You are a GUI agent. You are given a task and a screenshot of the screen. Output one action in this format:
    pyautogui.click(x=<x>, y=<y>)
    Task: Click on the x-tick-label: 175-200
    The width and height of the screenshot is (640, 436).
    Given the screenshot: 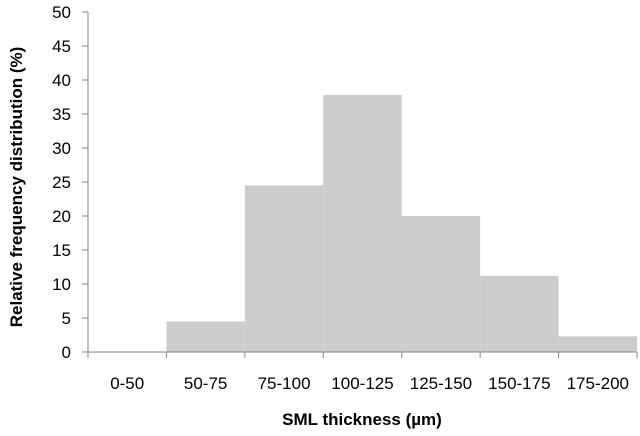 What is the action you would take?
    pyautogui.click(x=598, y=383)
    